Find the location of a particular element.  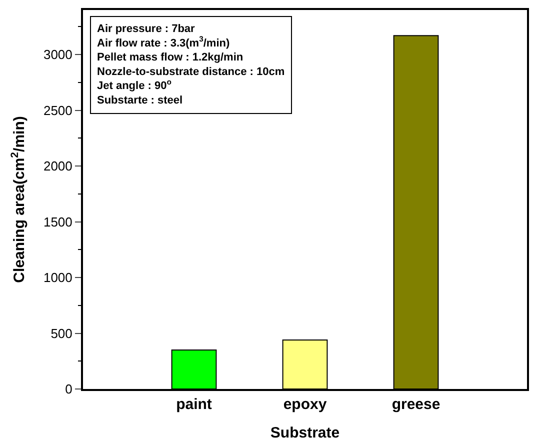

y-tick-label: 2000 is located at coordinates (57, 166).